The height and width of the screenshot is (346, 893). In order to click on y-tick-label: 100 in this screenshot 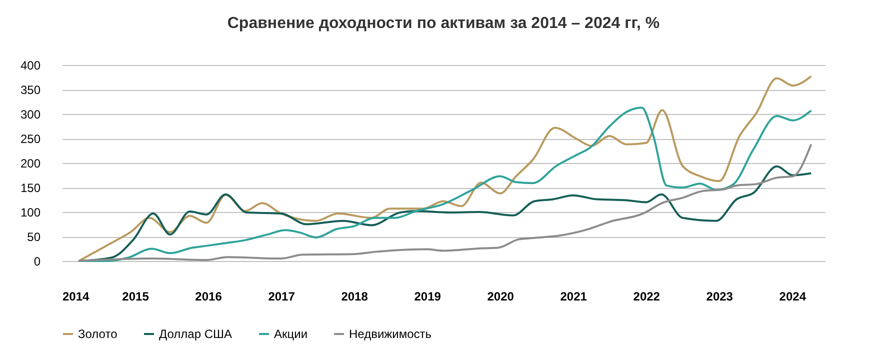, I will do `click(30, 213)`.